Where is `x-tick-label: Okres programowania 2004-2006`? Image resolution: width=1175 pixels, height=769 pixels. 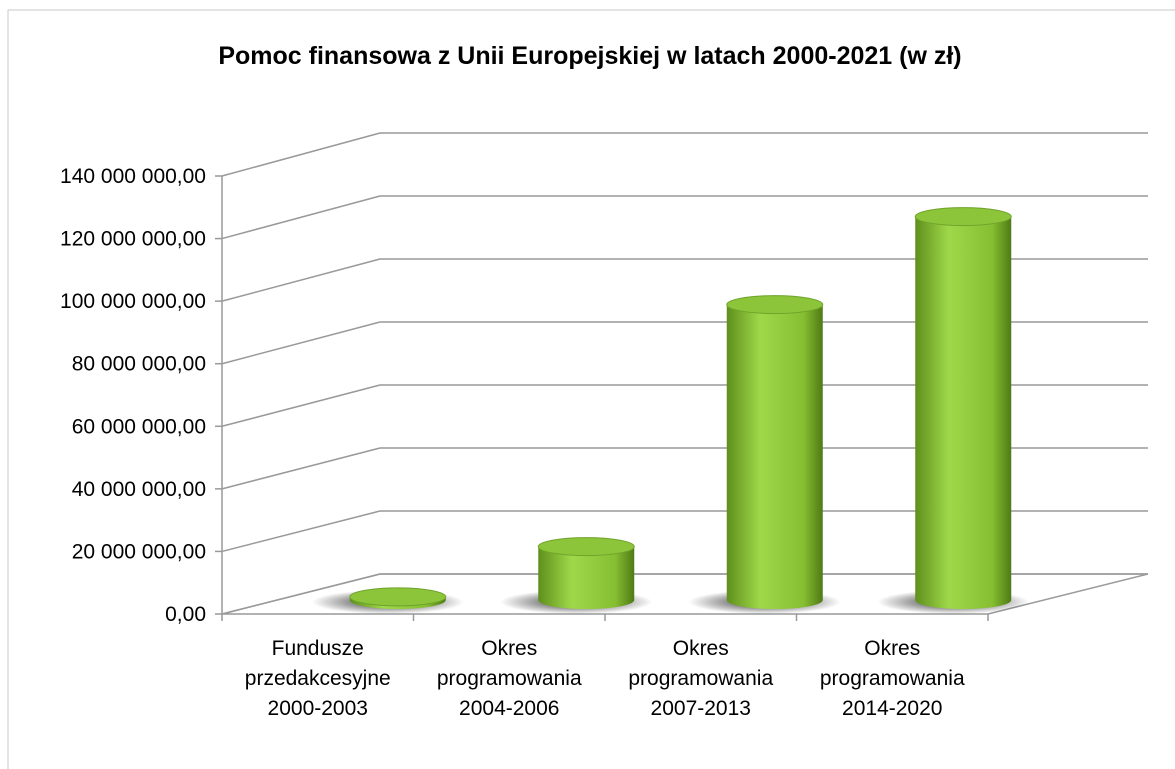
x-tick-label: Okres programowania 2004-2006 is located at coordinates (509, 678).